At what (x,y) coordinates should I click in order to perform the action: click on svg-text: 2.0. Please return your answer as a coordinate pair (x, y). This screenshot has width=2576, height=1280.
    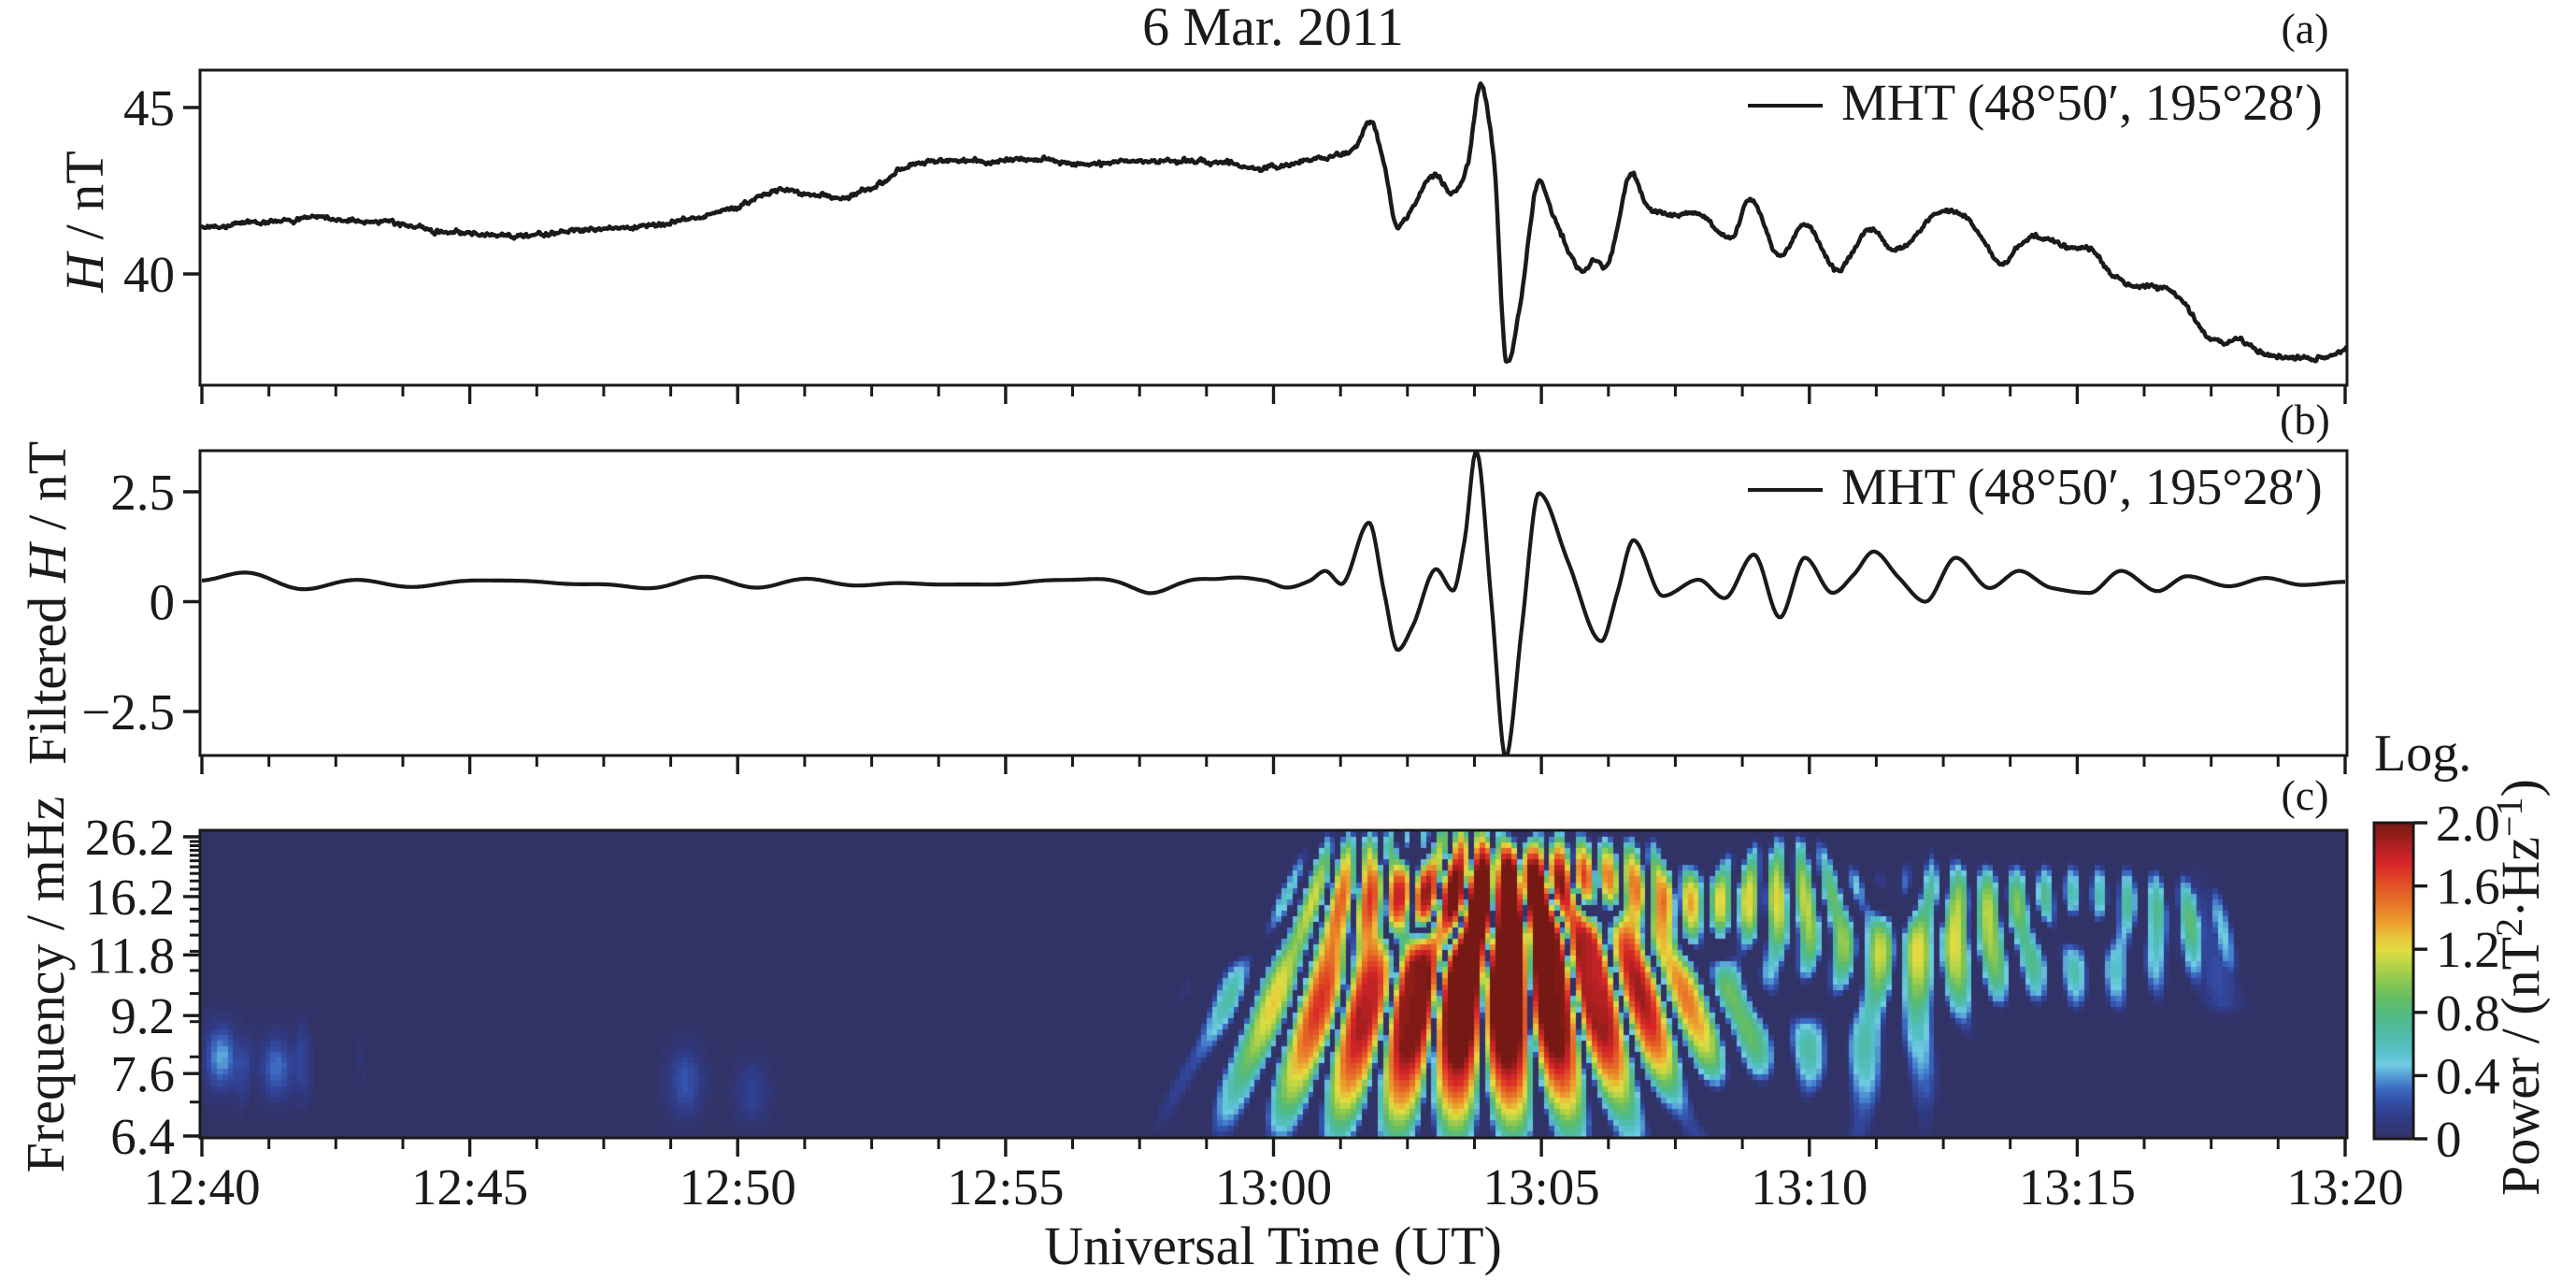
    Looking at the image, I should click on (2468, 824).